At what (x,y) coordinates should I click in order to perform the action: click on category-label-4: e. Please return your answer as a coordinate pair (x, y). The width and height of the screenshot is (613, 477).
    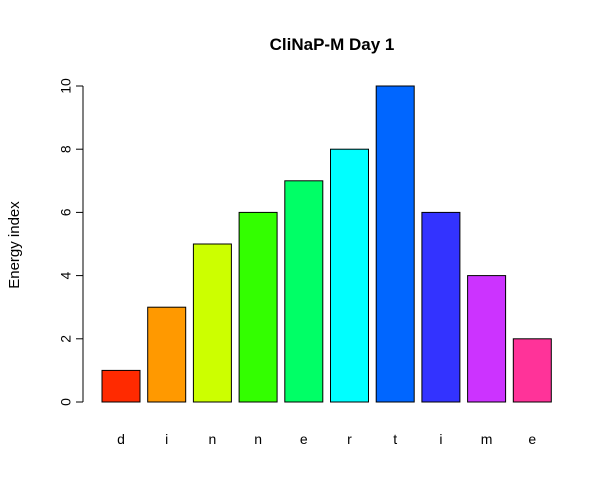
    Looking at the image, I should click on (304, 439).